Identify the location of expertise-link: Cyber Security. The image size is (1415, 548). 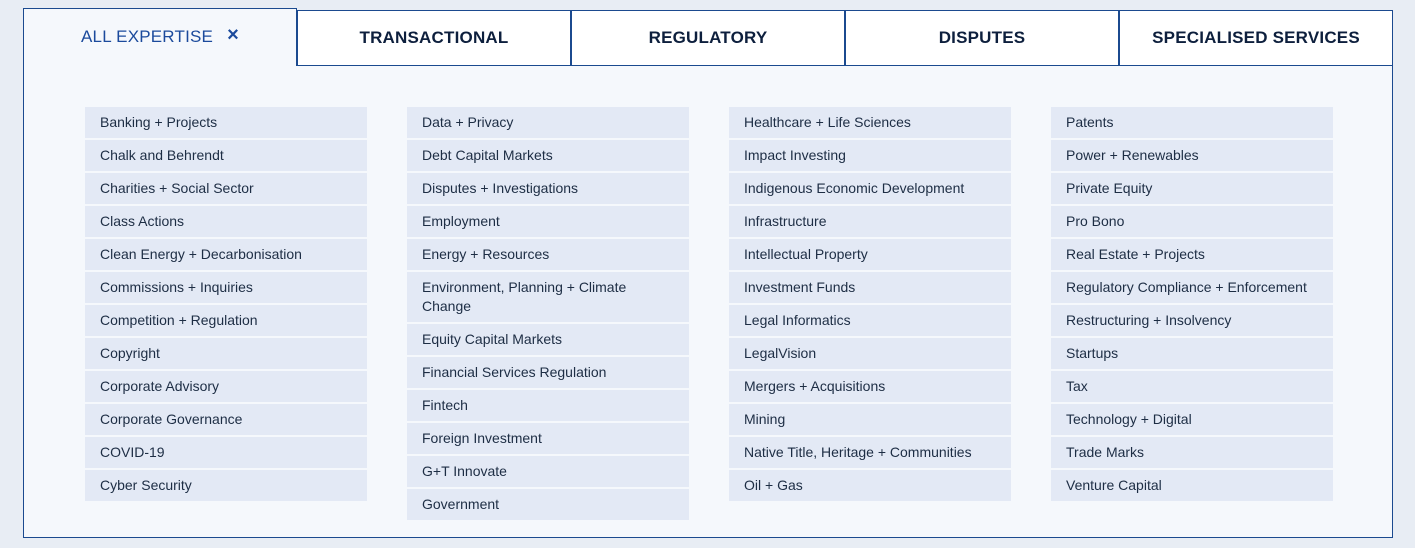
(226, 485).